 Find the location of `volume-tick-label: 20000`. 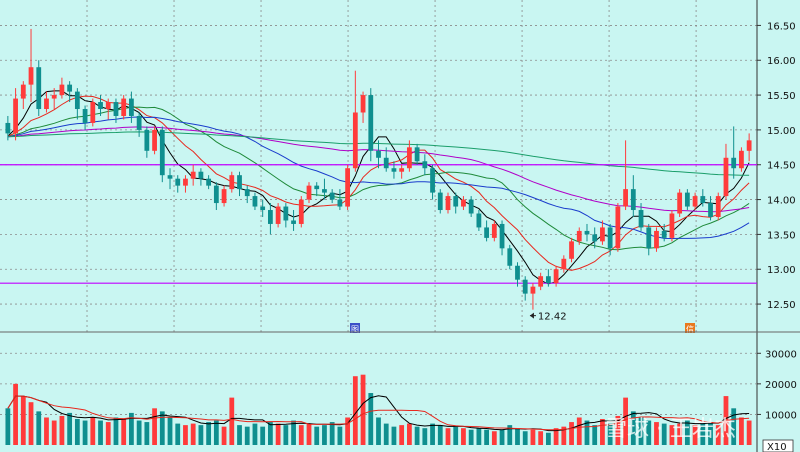

volume-tick-label: 20000 is located at coordinates (781, 385).